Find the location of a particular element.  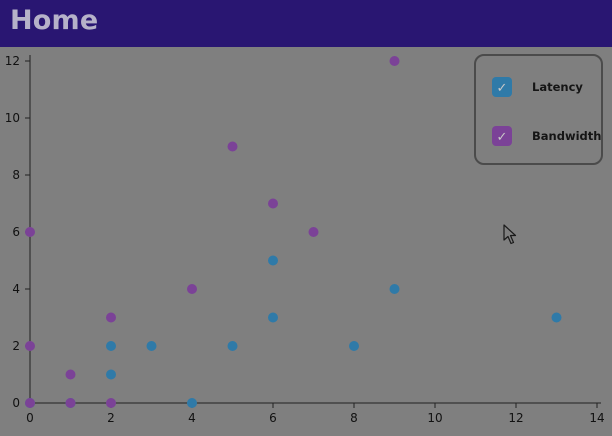

legend-label-bandwidth: Bandwidth is located at coordinates (567, 136).